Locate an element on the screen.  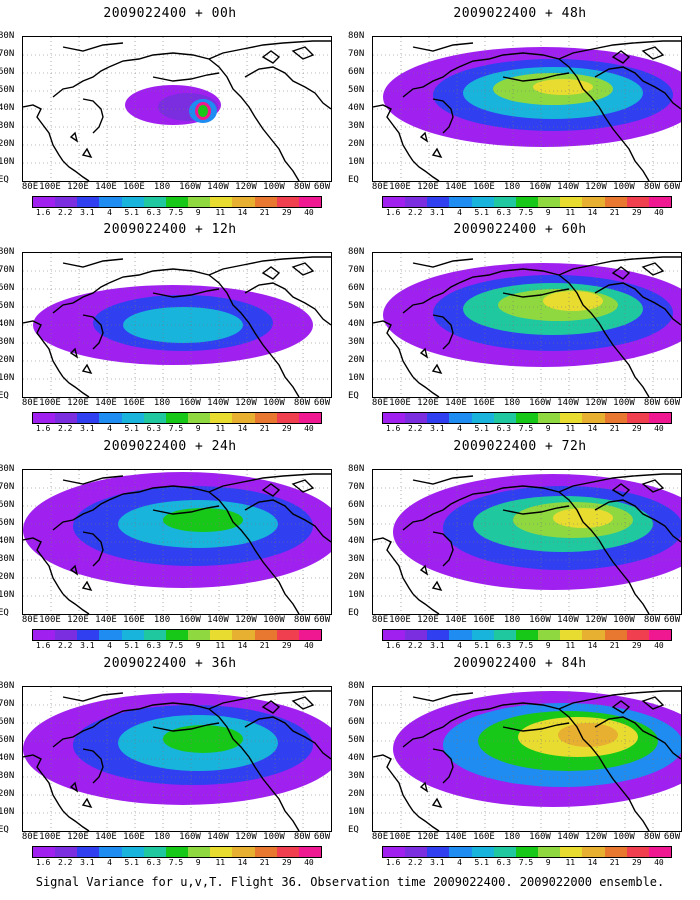
panel-title: 2009022400 + 60h is located at coordinates (520, 229).